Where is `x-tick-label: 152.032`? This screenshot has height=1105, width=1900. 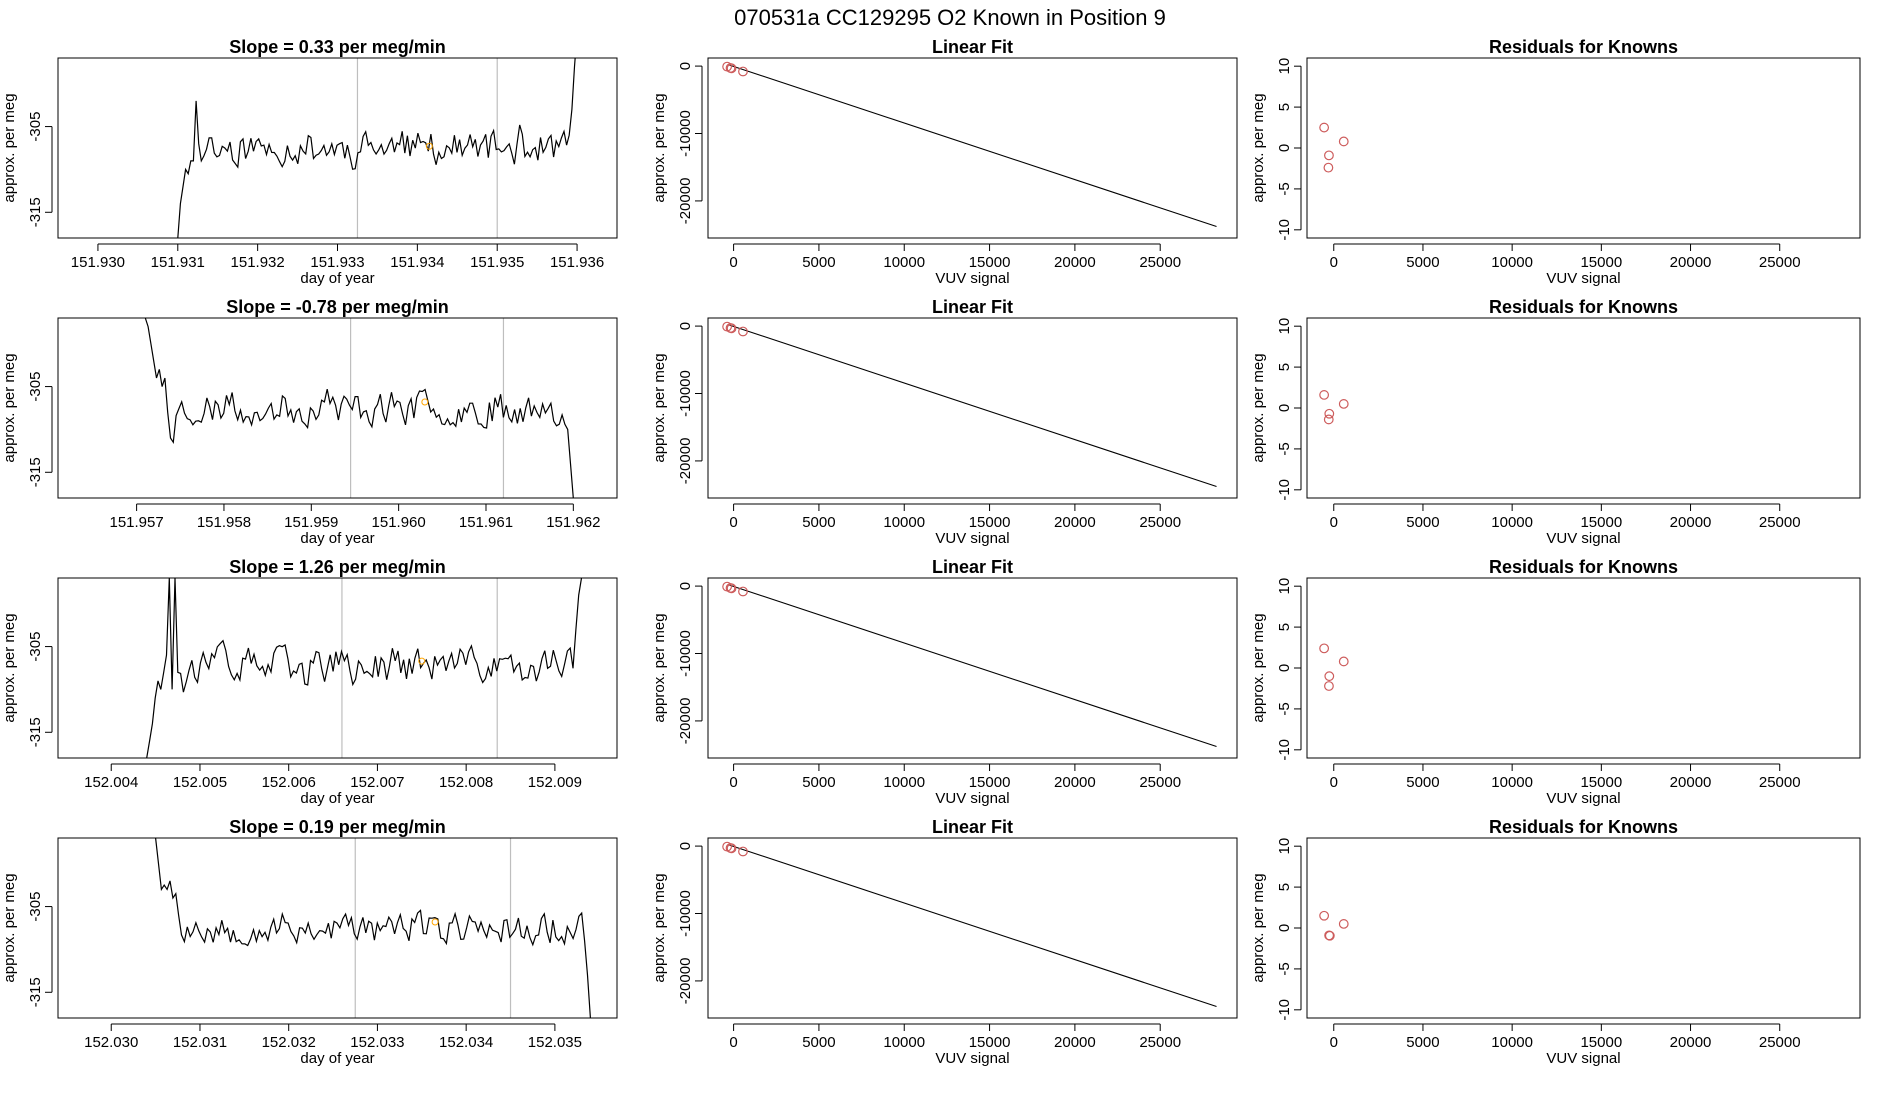 x-tick-label: 152.032 is located at coordinates (289, 1042).